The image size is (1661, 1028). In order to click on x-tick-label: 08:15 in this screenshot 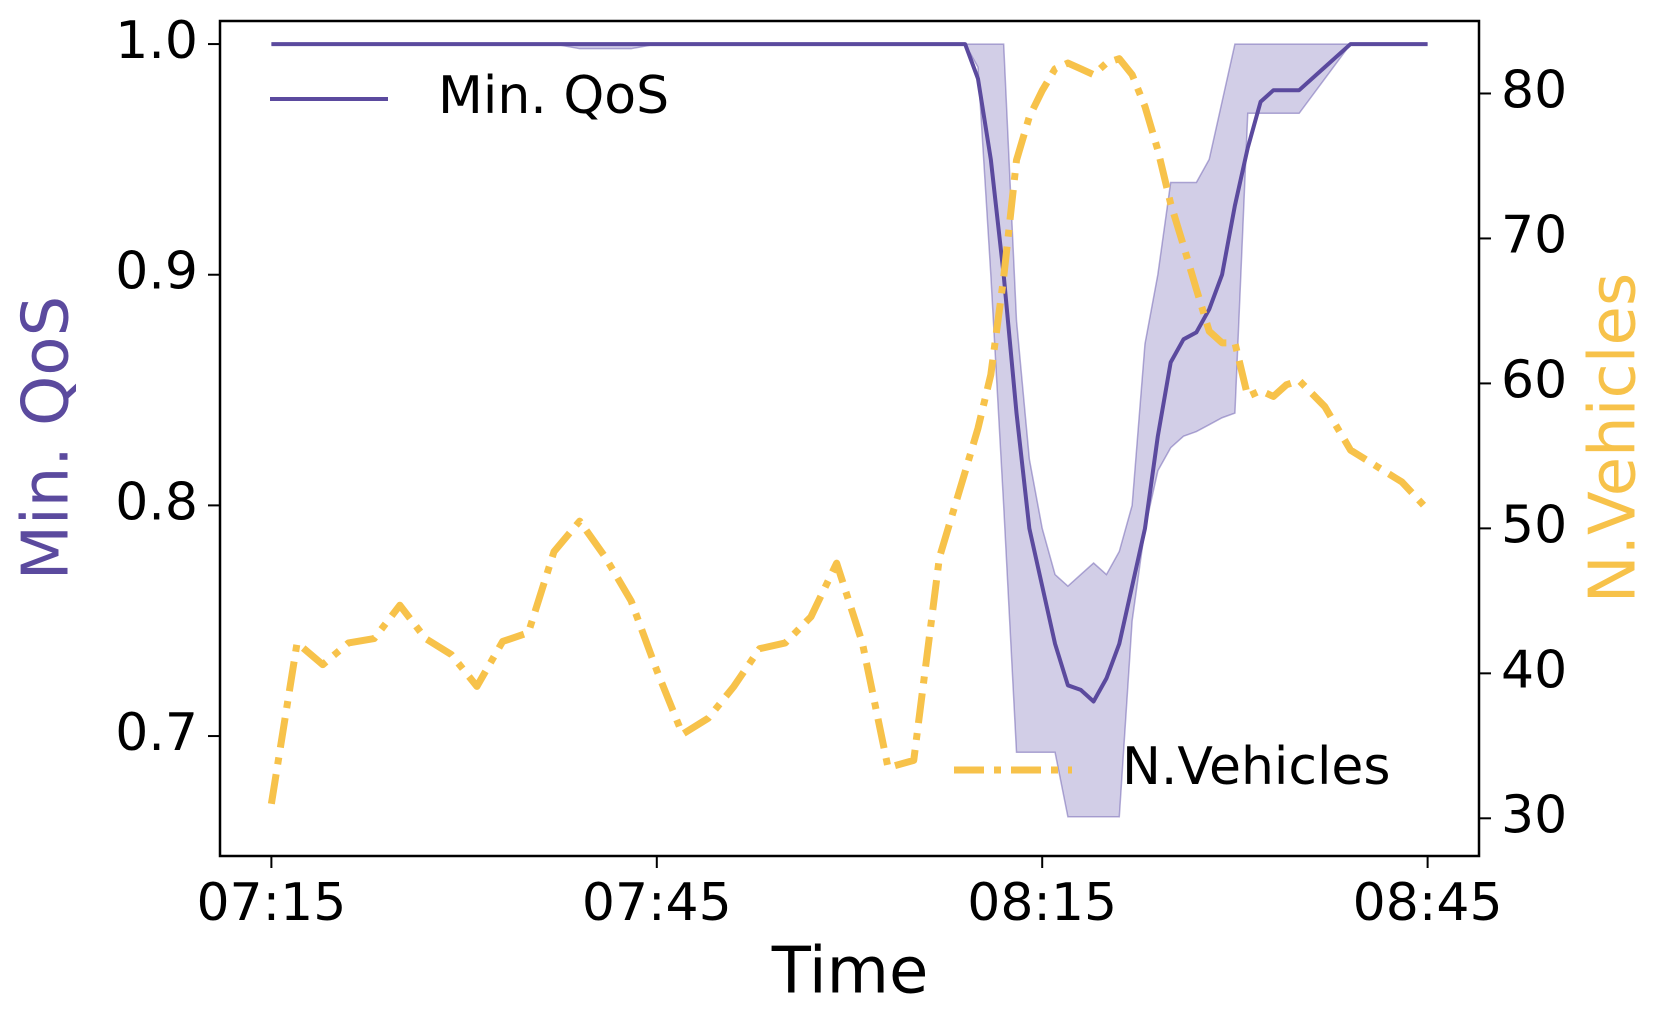, I will do `click(1042, 903)`.